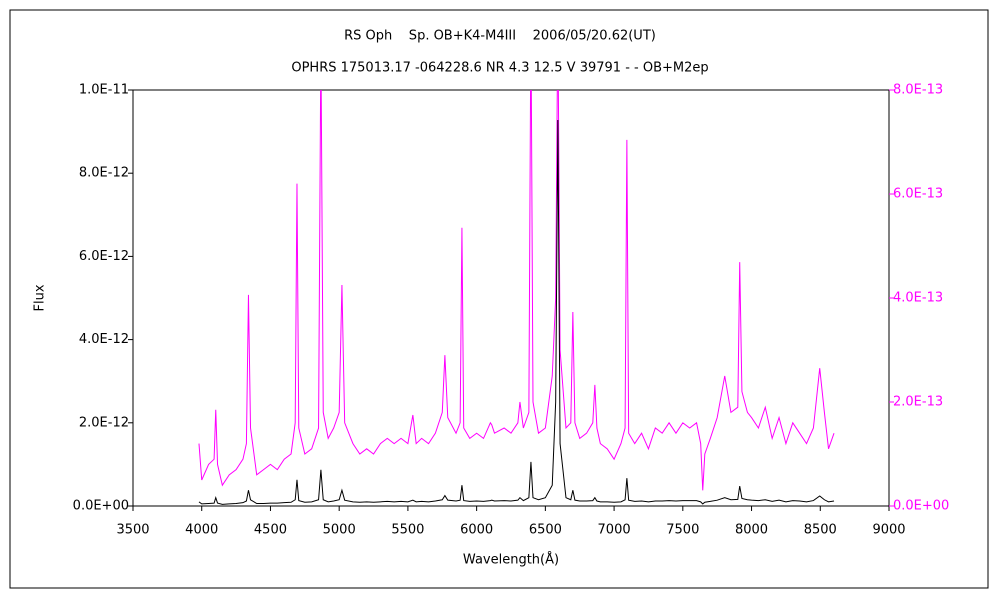  Describe the element at coordinates (921, 506) in the screenshot. I see `y2-tick-label: 0.0E+00` at that location.